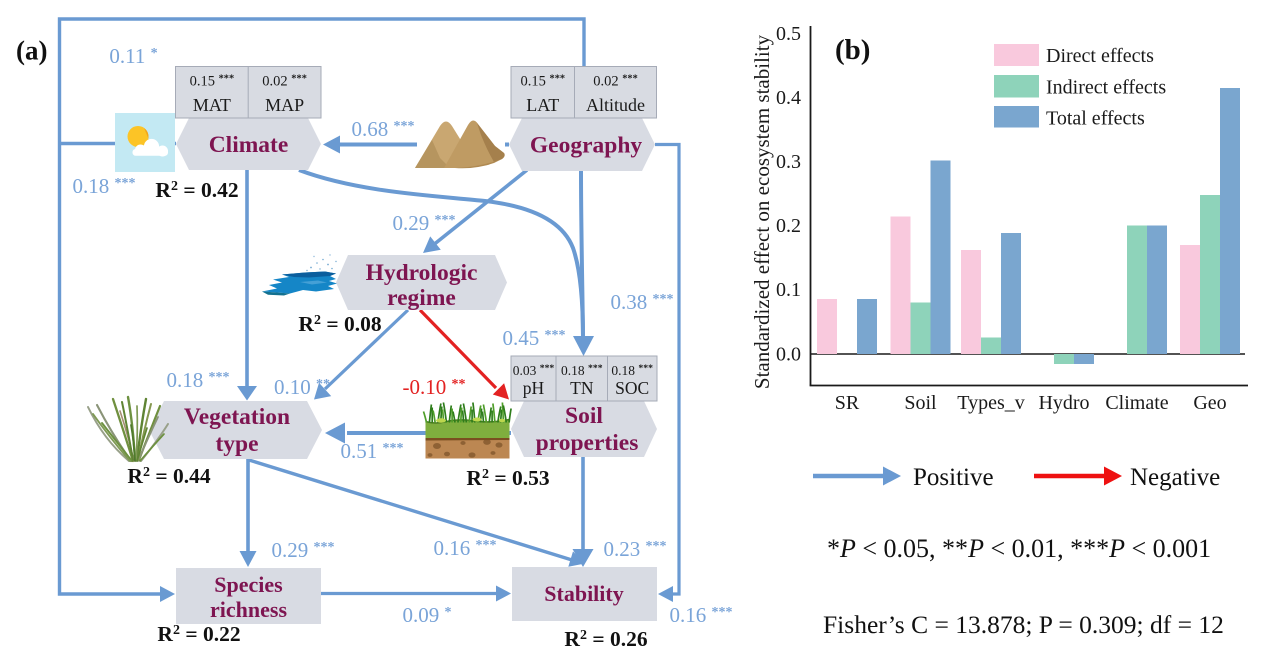 The width and height of the screenshot is (1269, 661). What do you see at coordinates (339, 324) in the screenshot?
I see `svg-text: R2 = 0.08` at bounding box center [339, 324].